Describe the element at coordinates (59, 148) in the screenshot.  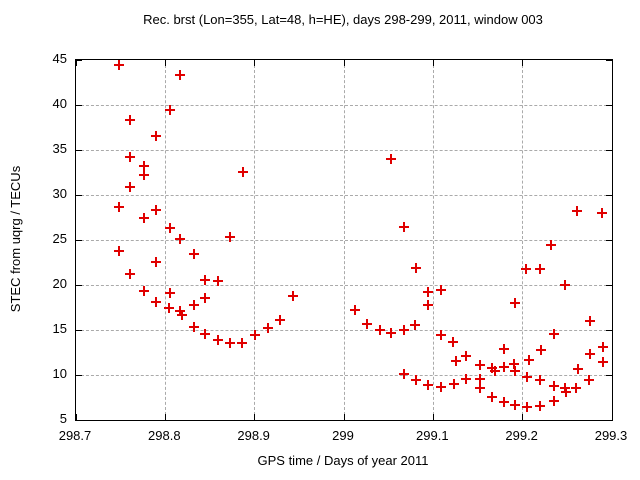
I see `y-tick-label: 35` at that location.